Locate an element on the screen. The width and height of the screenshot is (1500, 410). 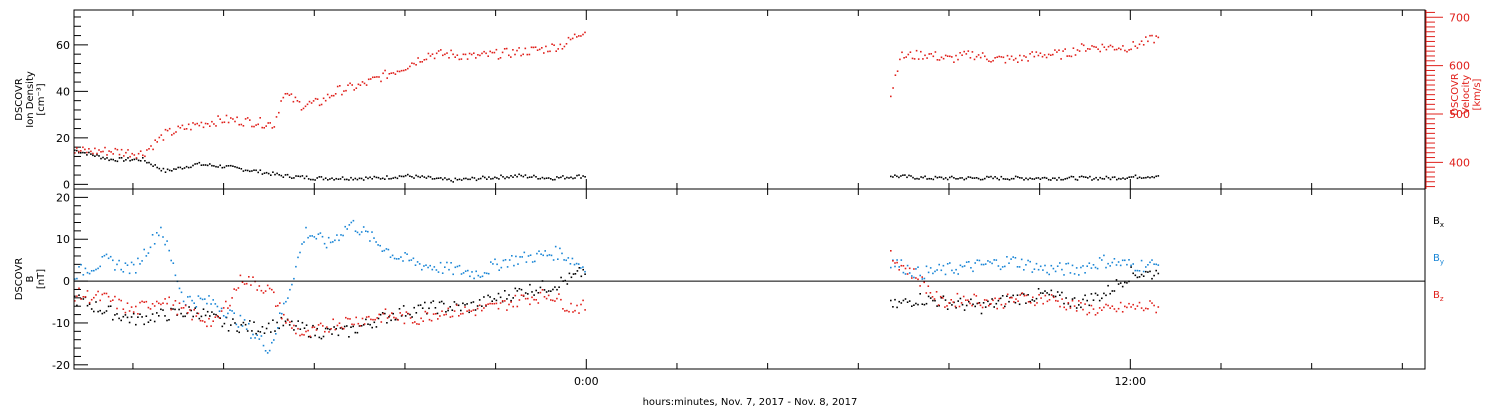
field-tick-label: -10 is located at coordinates (61, 323).